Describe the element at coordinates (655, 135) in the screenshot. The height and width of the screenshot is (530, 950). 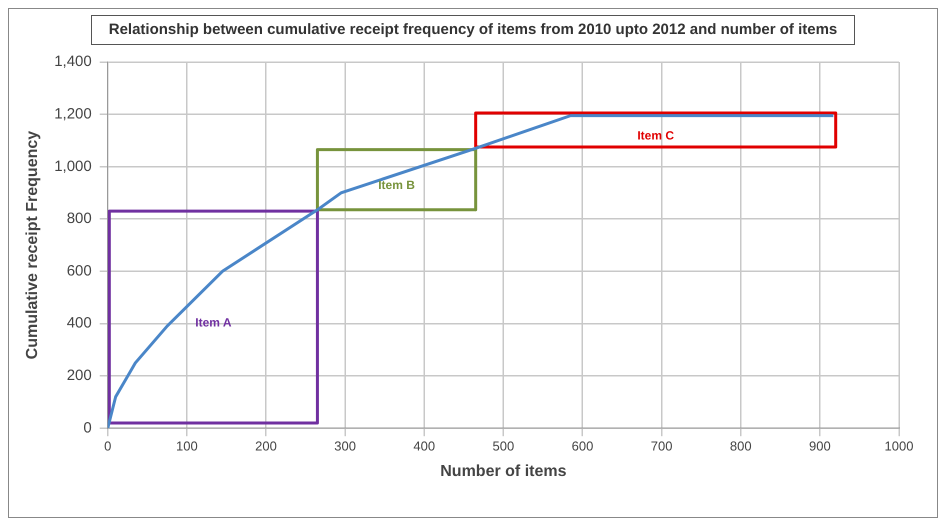
I see `series-label: Item C` at that location.